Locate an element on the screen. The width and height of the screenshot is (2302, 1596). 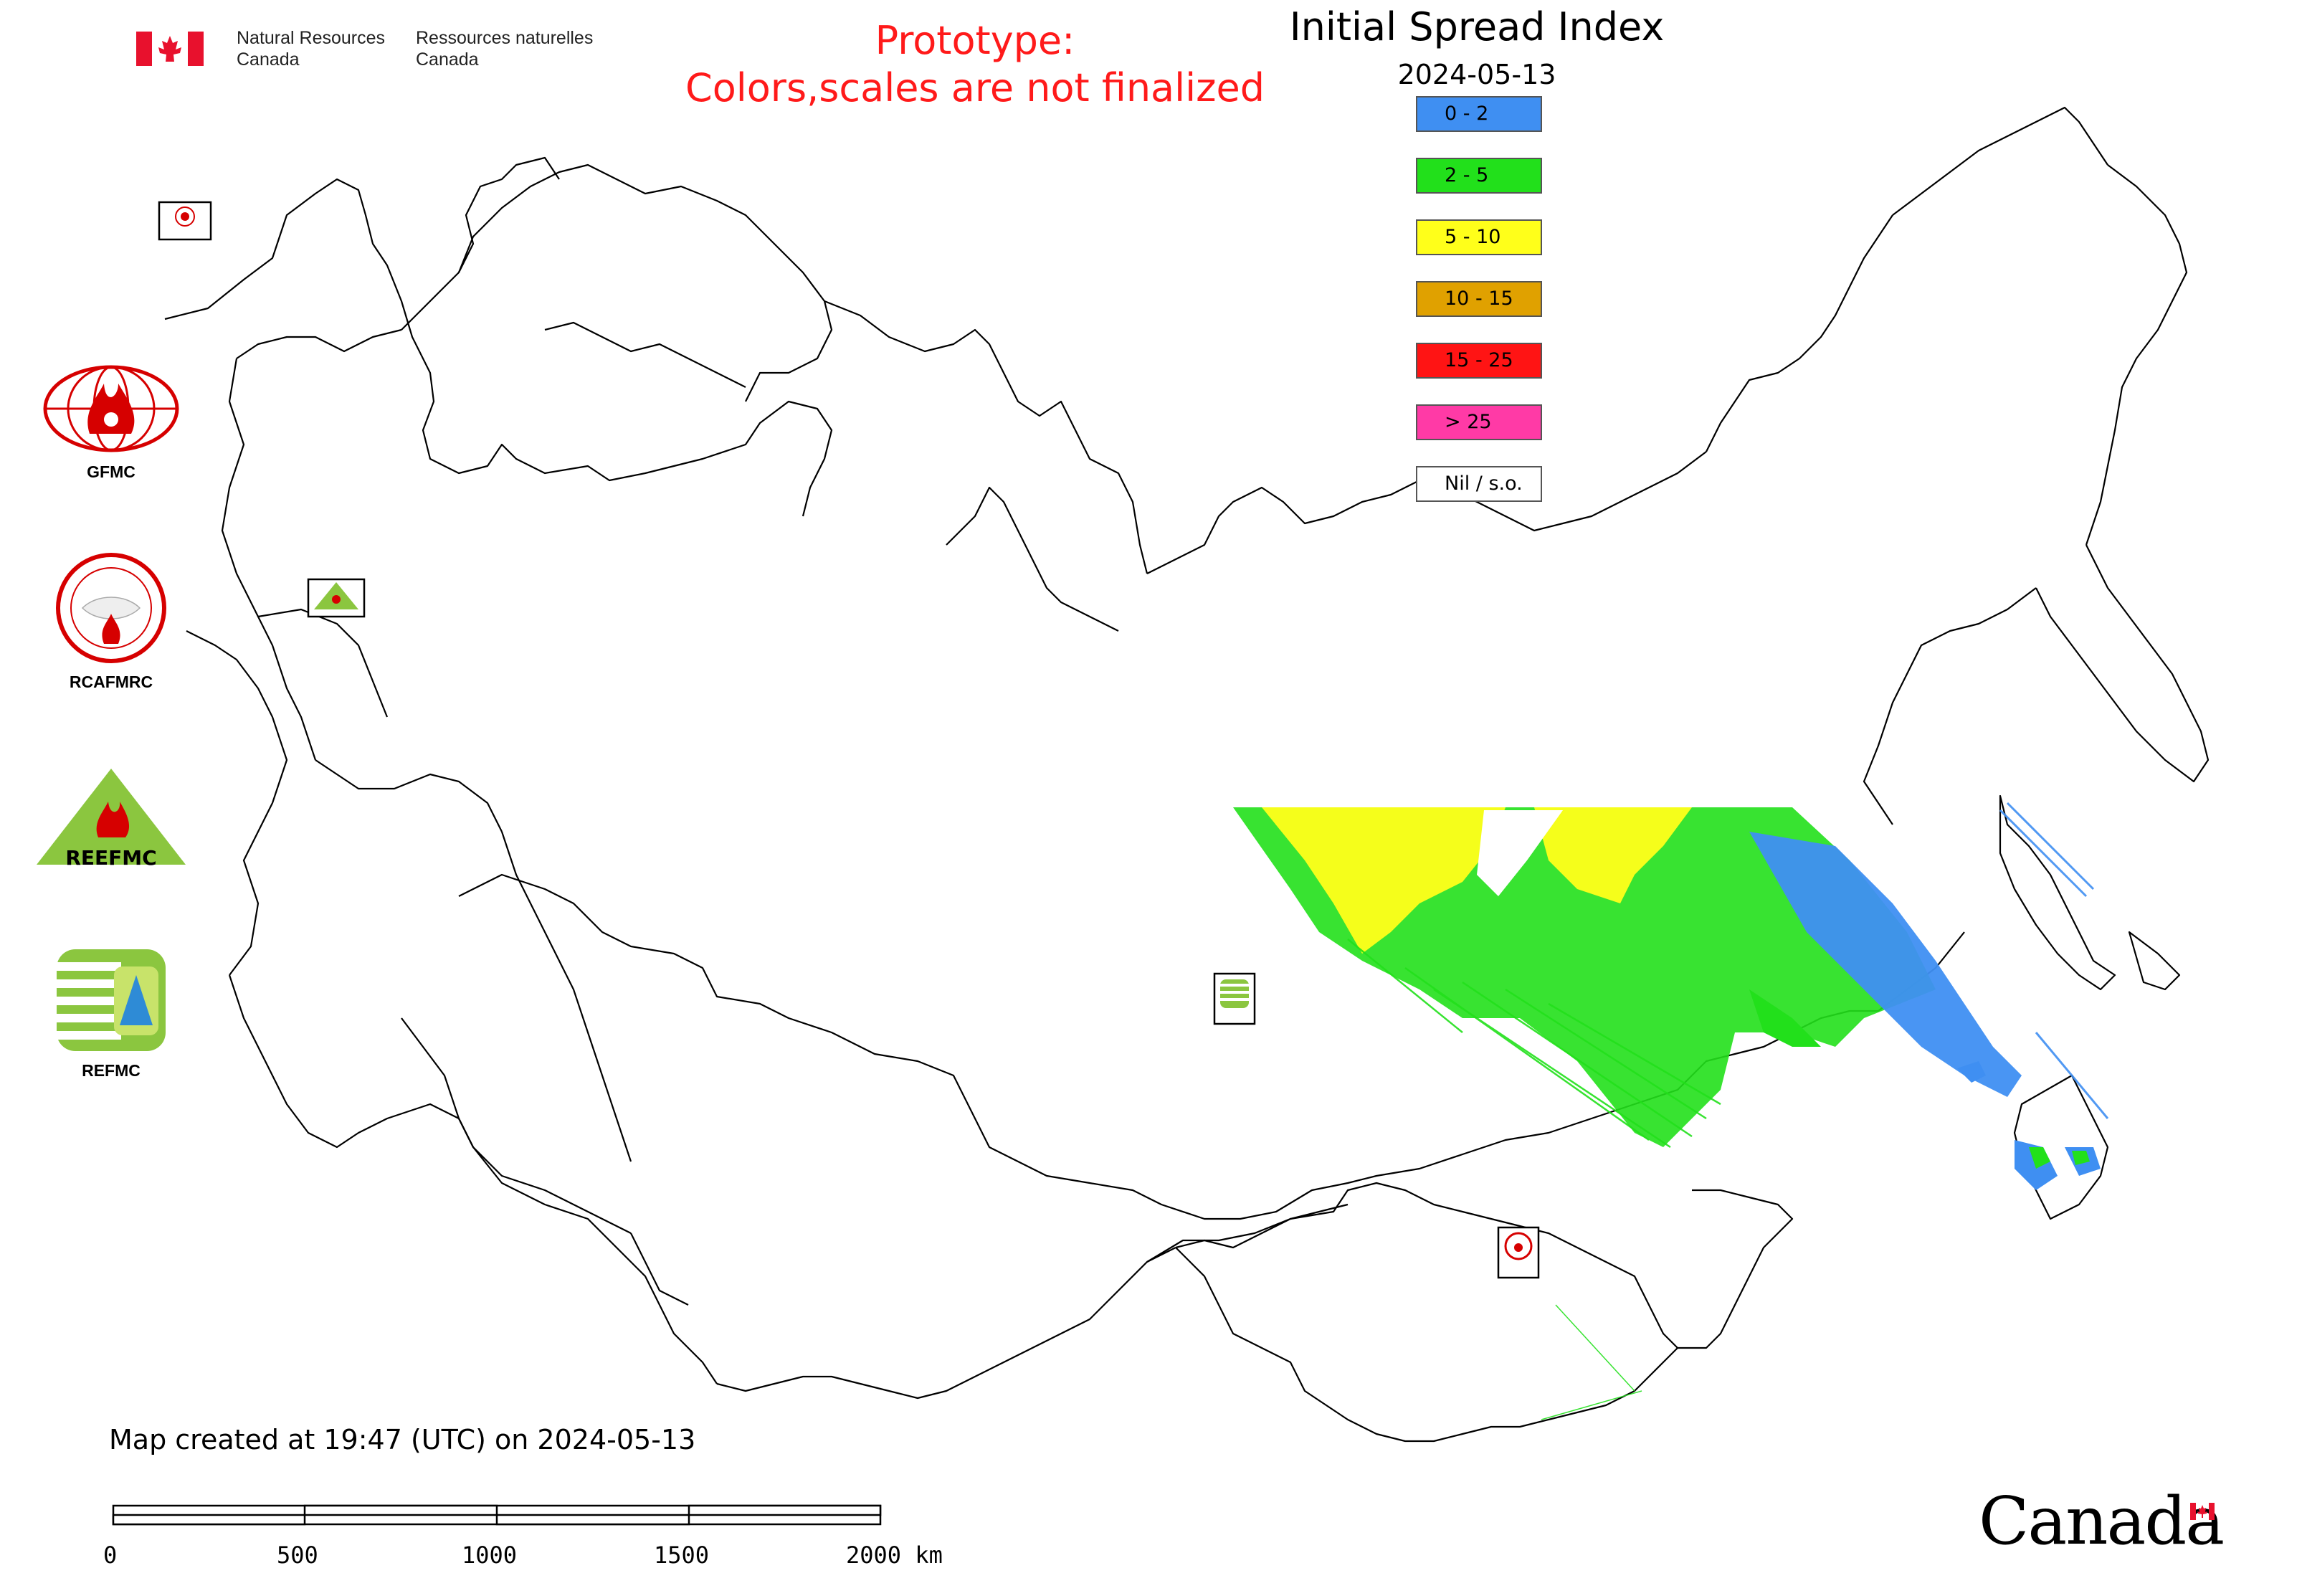
scale-label-500: 500 is located at coordinates (297, 1555).